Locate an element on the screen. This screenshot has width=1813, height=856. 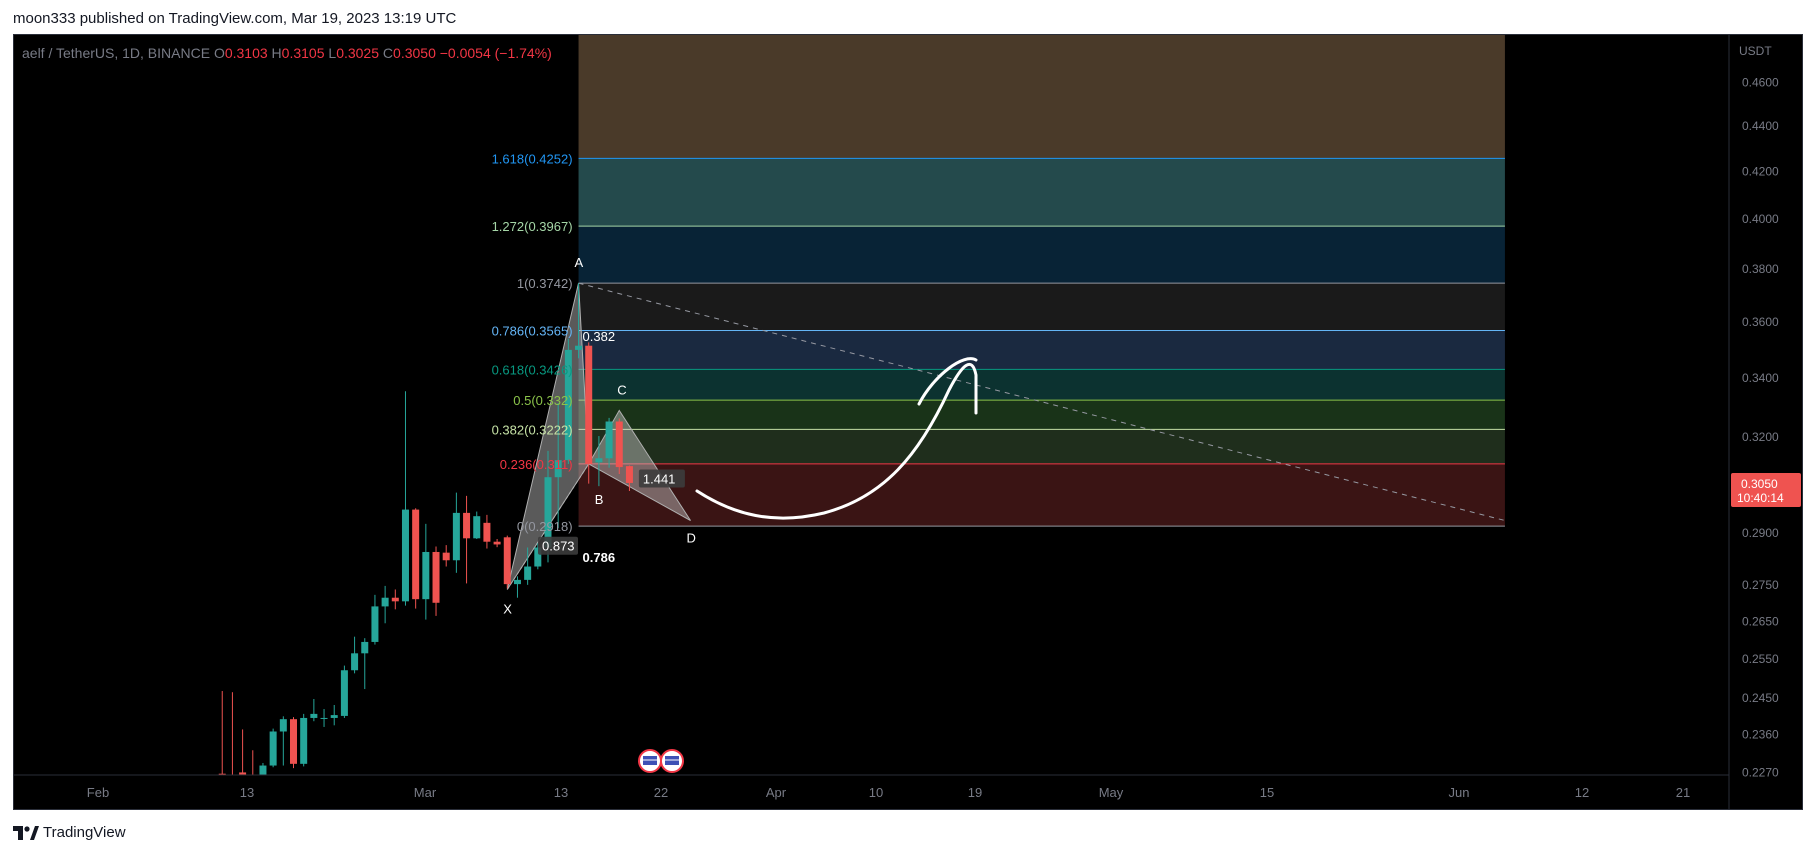
ratio-label-xc: 0.873 is located at coordinates (558, 546).